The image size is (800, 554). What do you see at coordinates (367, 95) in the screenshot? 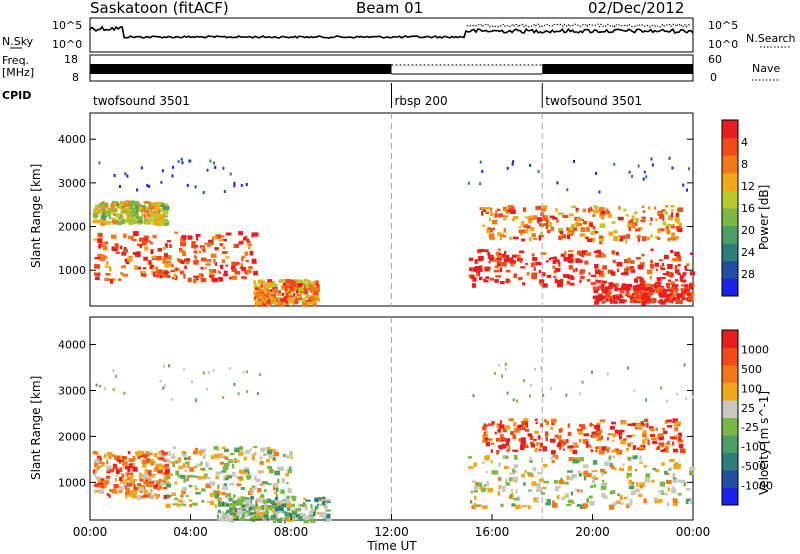
I see `cpid-row: twofsound 3501 rbsp 200 twofsound 3501` at bounding box center [367, 95].